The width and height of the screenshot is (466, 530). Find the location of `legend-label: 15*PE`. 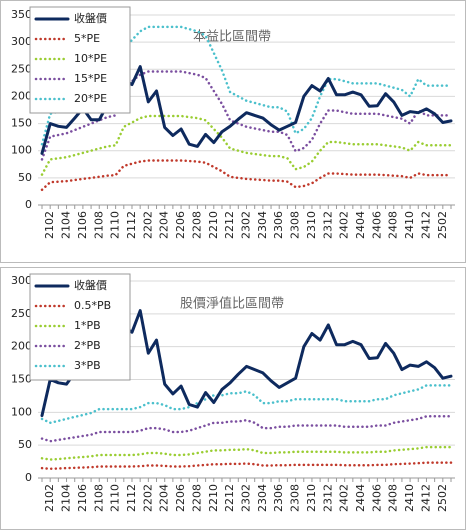

legend-label: 15*PE is located at coordinates (90, 78).